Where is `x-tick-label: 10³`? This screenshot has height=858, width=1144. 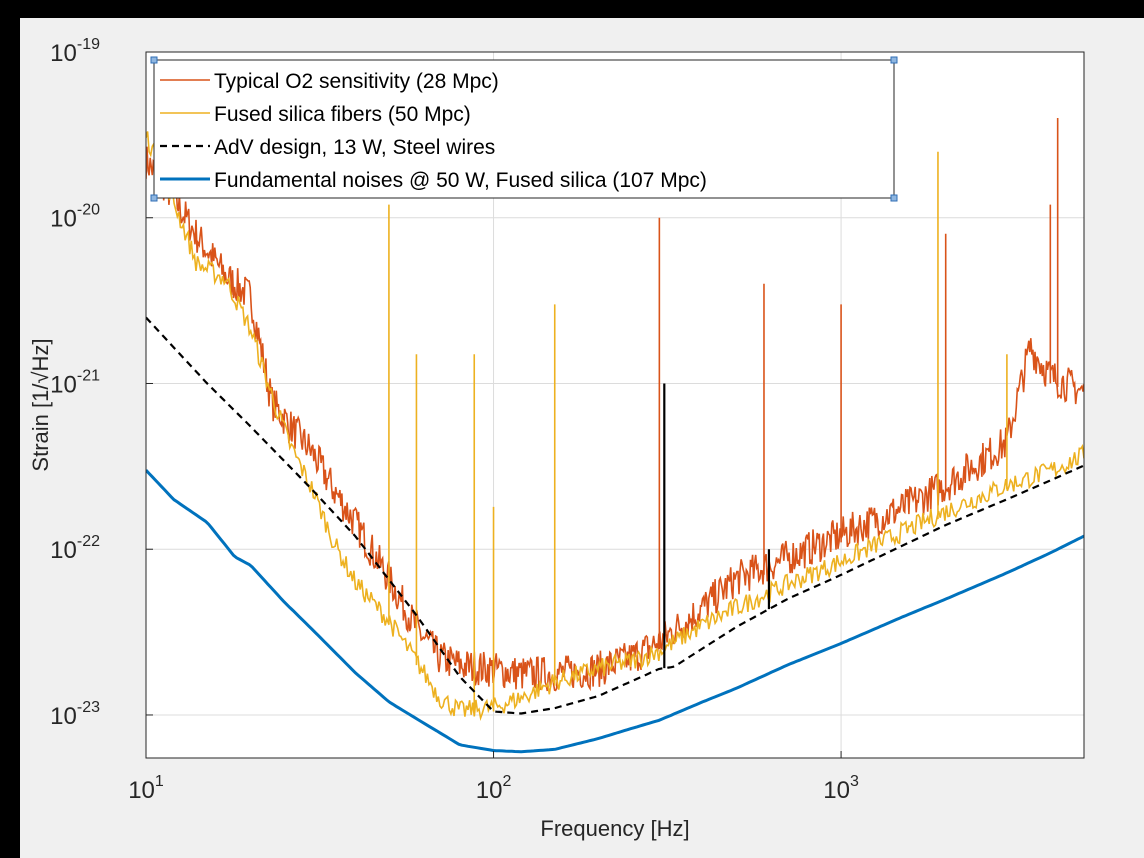 x-tick-label: 10³ is located at coordinates (841, 788).